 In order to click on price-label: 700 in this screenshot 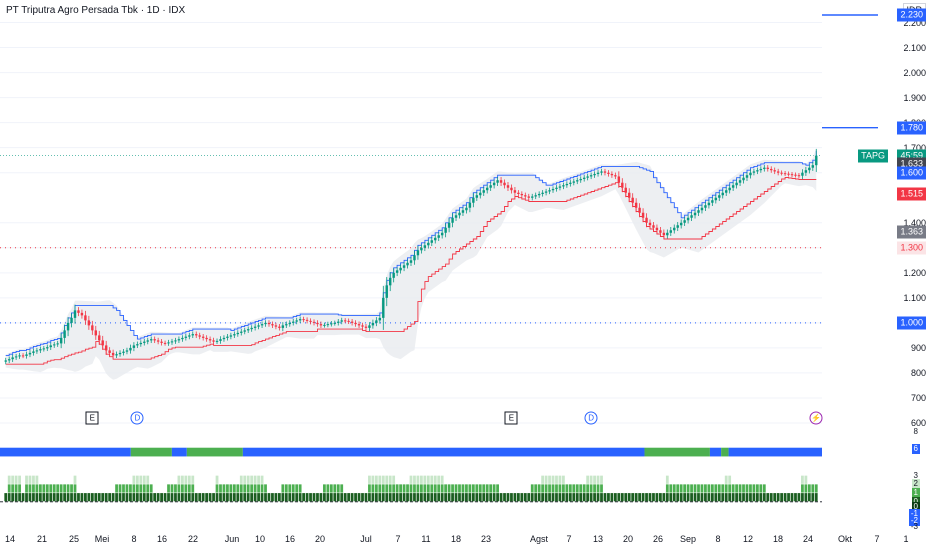, I will do `click(918, 397)`.